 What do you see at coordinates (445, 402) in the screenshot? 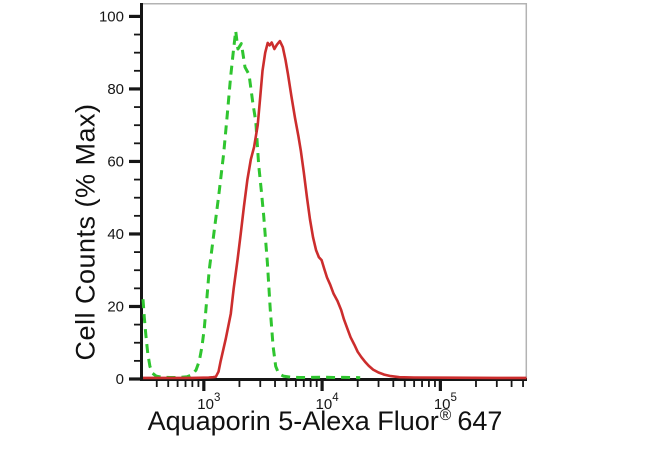
I see `x-tick-label: 10⁵` at bounding box center [445, 402].